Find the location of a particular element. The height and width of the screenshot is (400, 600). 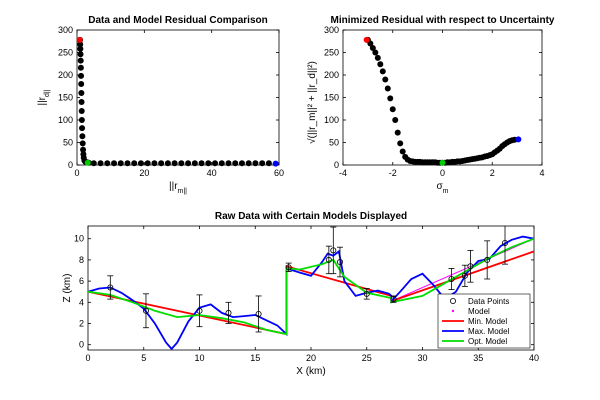

y-tick-label: 2 is located at coordinates (81, 324).